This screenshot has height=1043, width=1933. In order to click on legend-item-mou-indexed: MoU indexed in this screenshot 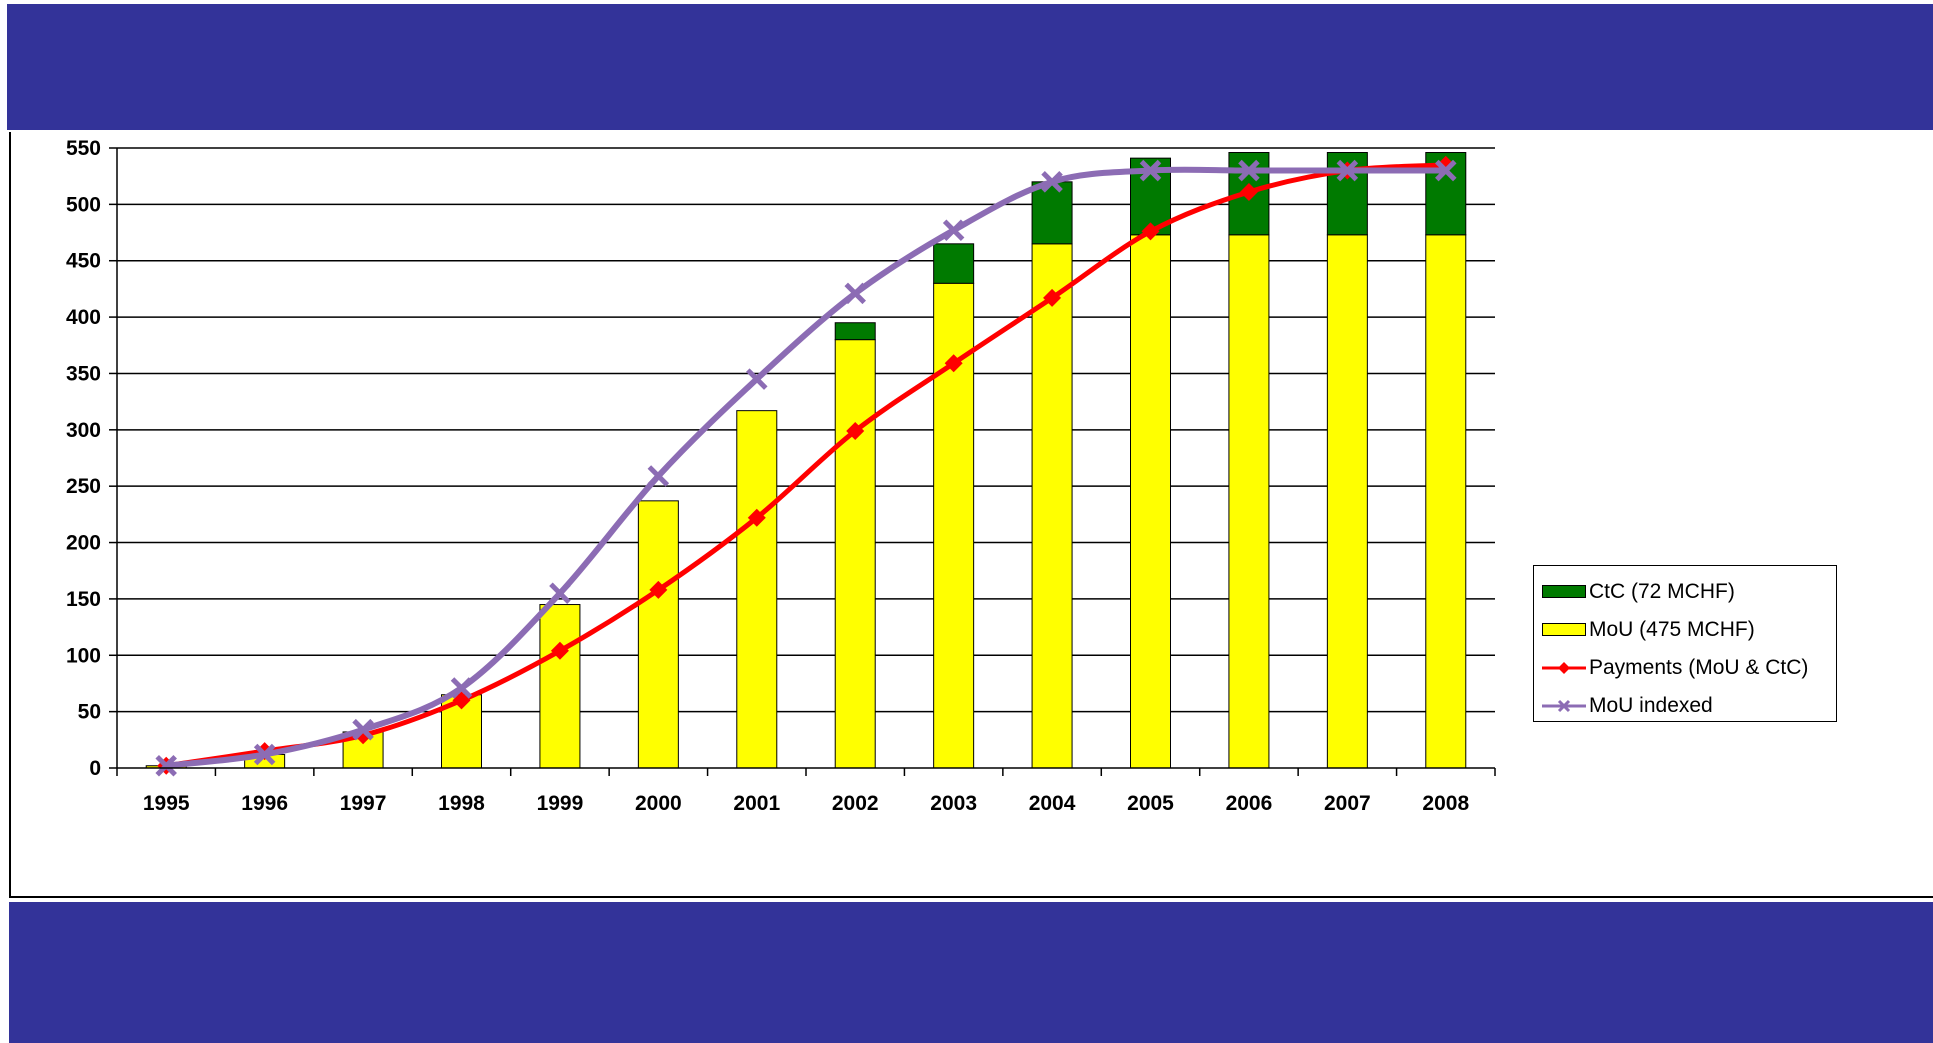, I will do `click(1688, 706)`.